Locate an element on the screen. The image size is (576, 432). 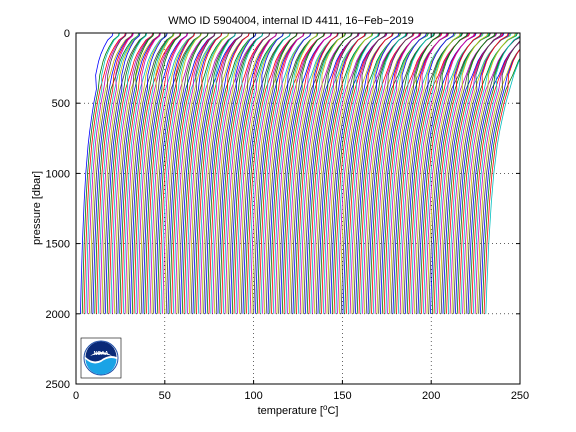
x-axis-label: temperature [oC] is located at coordinates (298, 410).